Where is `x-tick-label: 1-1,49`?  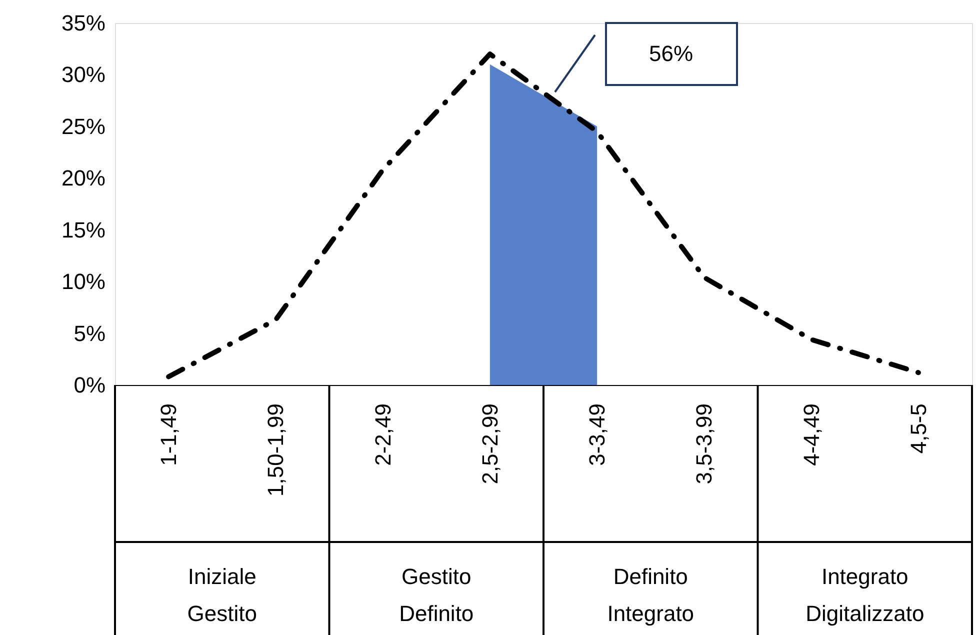
x-tick-label: 1-1,49 is located at coordinates (169, 435).